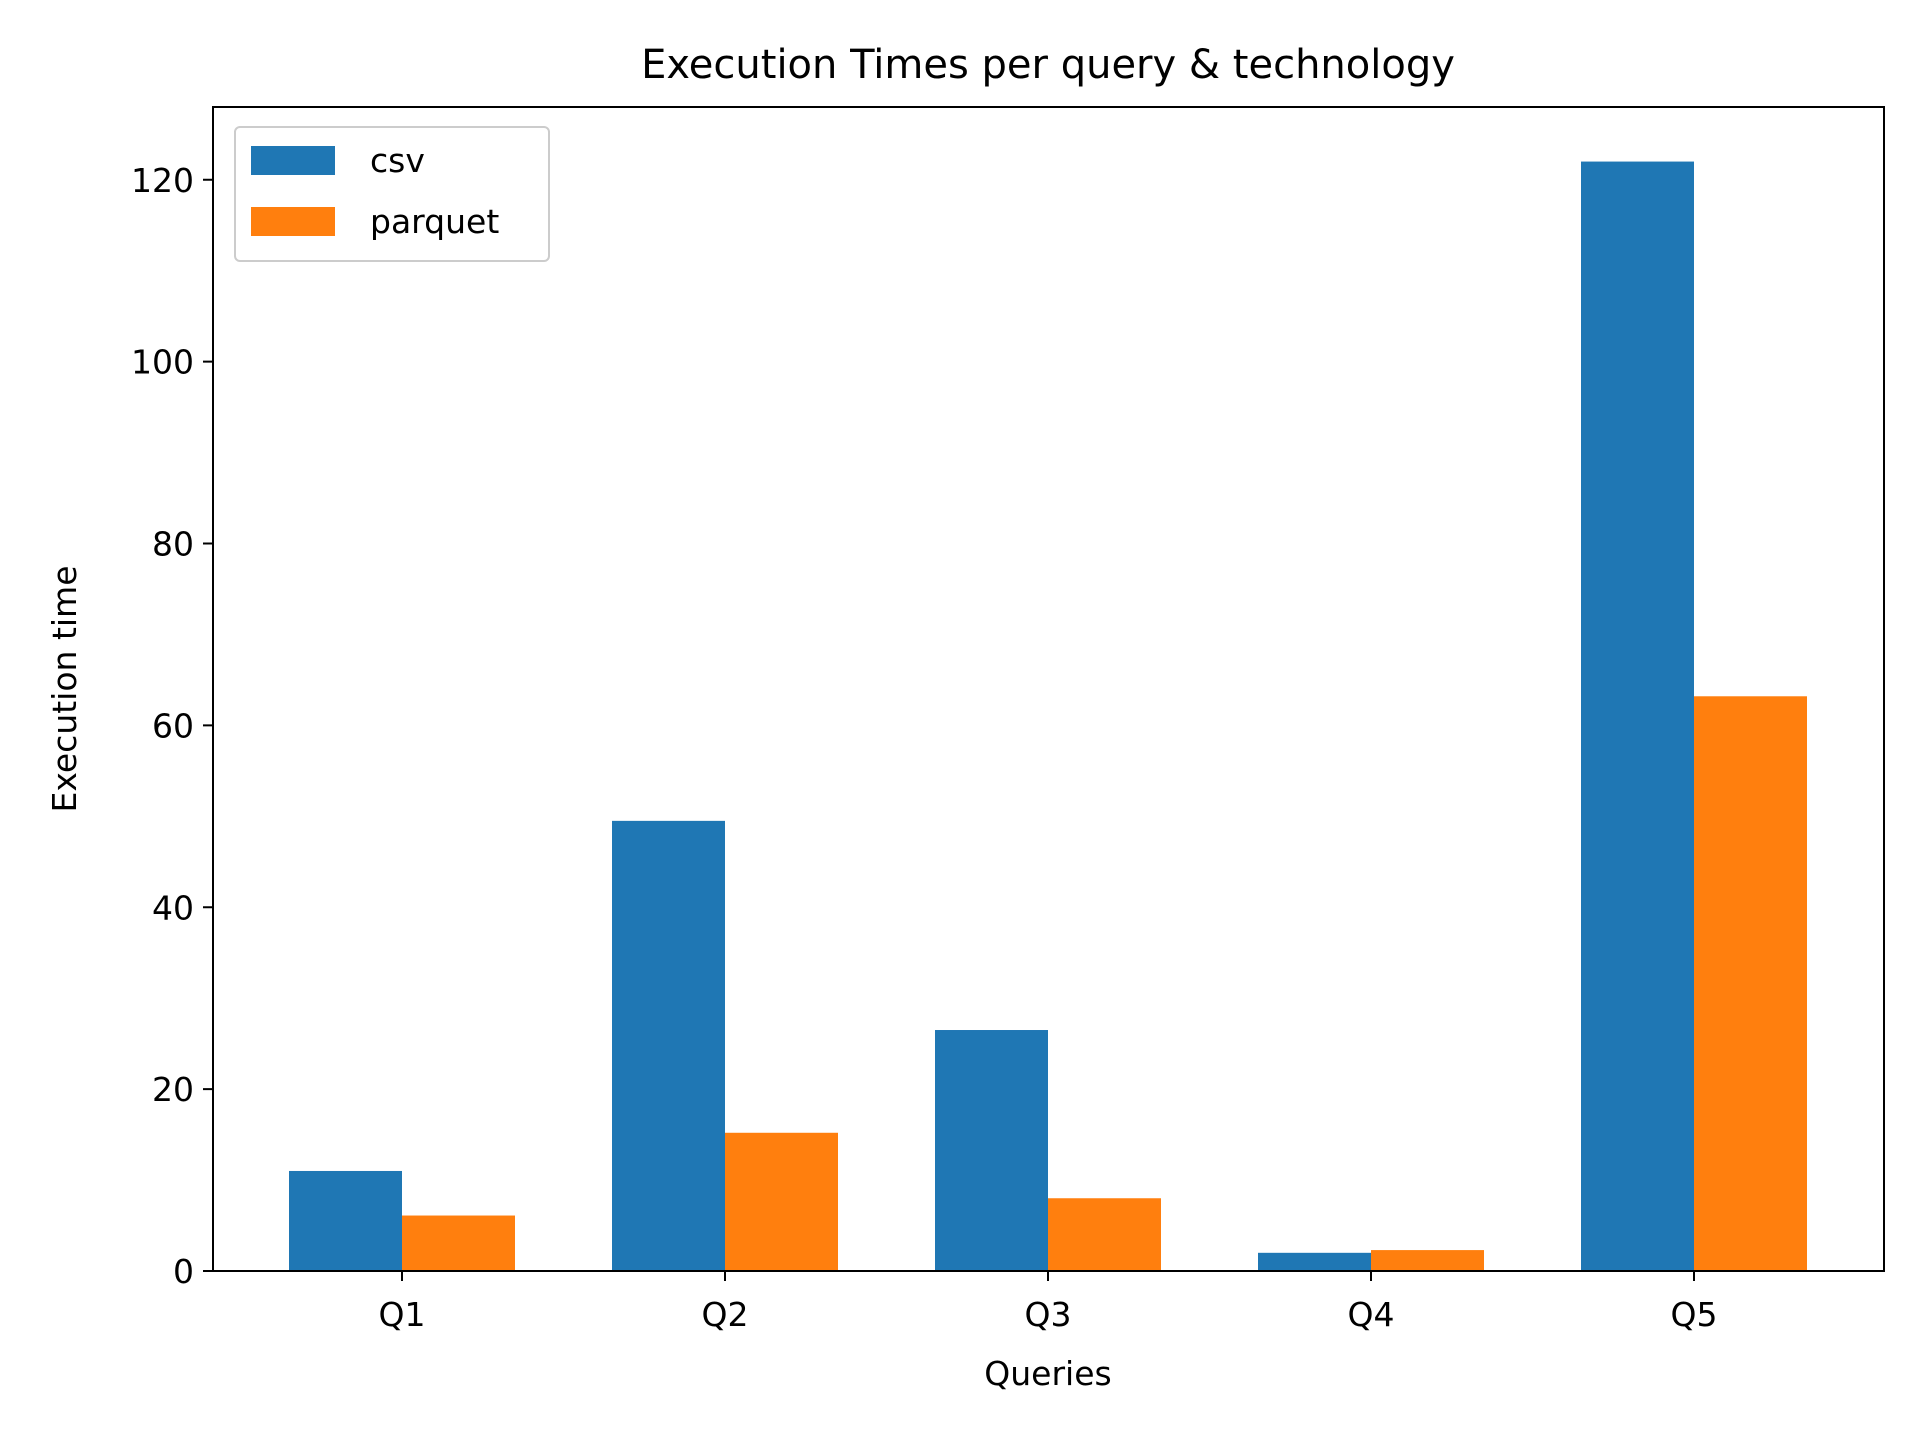 The height and width of the screenshot is (1440, 1920). I want to click on bar-parquet-q4, so click(1427, 1260).